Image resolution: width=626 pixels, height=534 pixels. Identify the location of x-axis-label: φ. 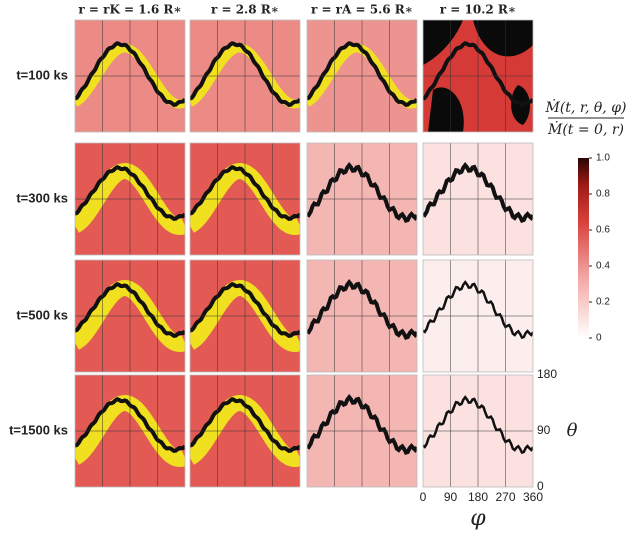
(478, 518).